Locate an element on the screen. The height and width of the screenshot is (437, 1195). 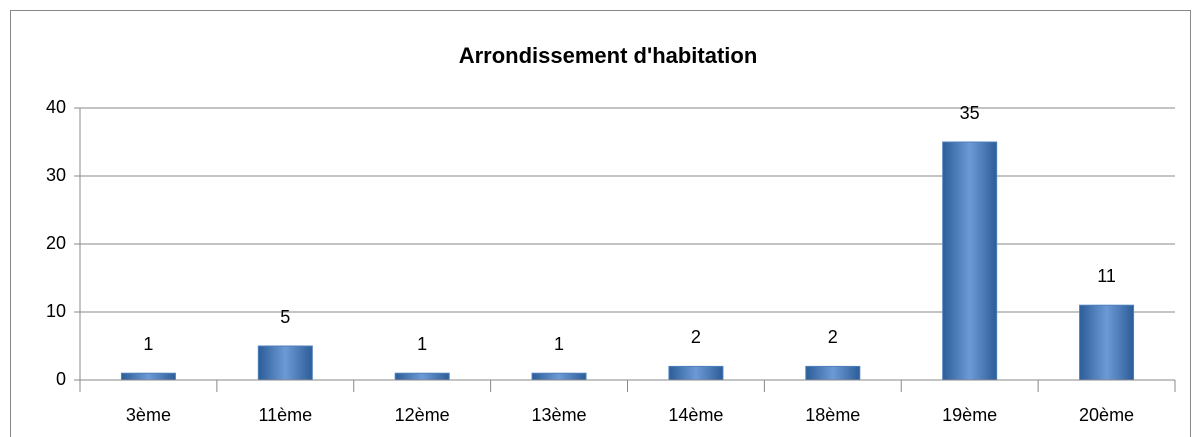
x-tick-label: 14ème is located at coordinates (695, 415).